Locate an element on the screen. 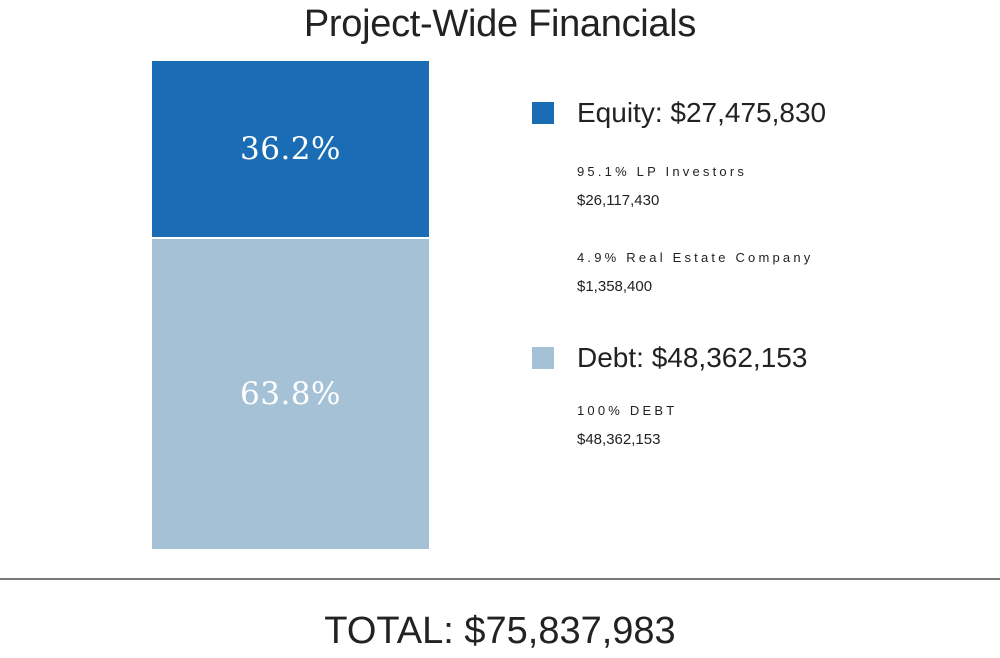 Image resolution: width=1000 pixels, height=658 pixels. equity-breakdown-company: 4.9% Real Estate Company $1,358,400 is located at coordinates (695, 273).